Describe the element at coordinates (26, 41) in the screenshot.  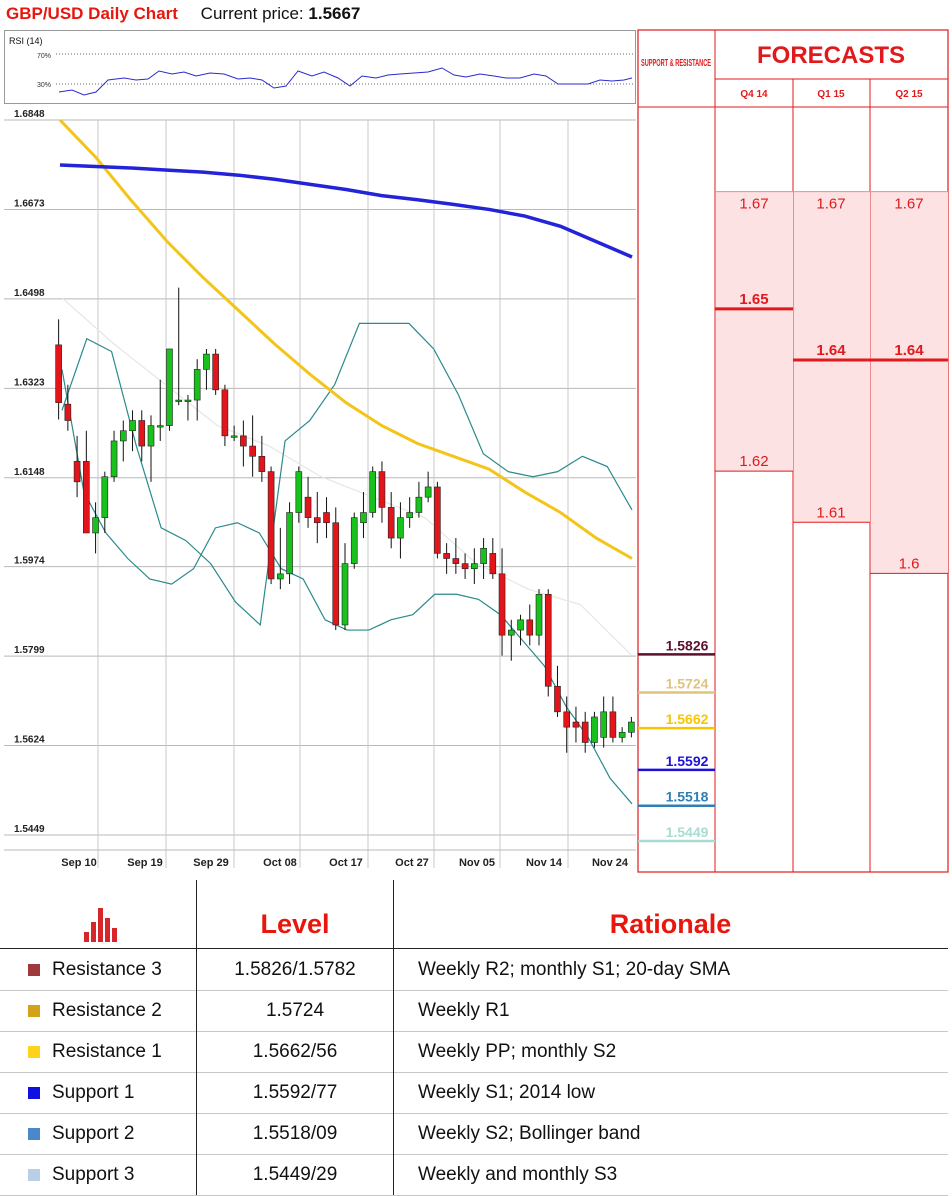
I see `rsi-label: RSI (14)` at that location.